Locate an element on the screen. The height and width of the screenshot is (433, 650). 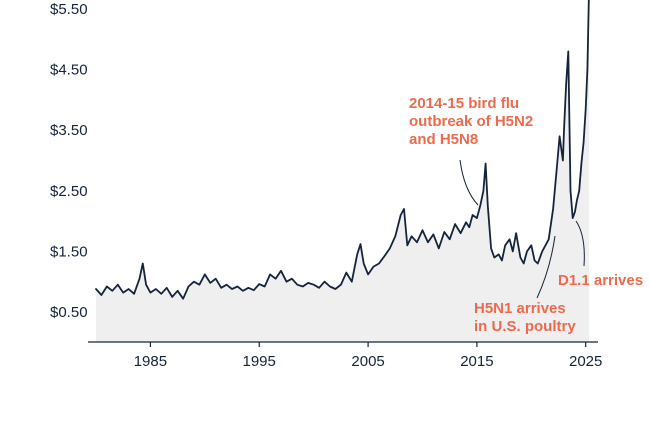
annotation-label: H5N1 arrives in U.S. poultry is located at coordinates (525, 317).